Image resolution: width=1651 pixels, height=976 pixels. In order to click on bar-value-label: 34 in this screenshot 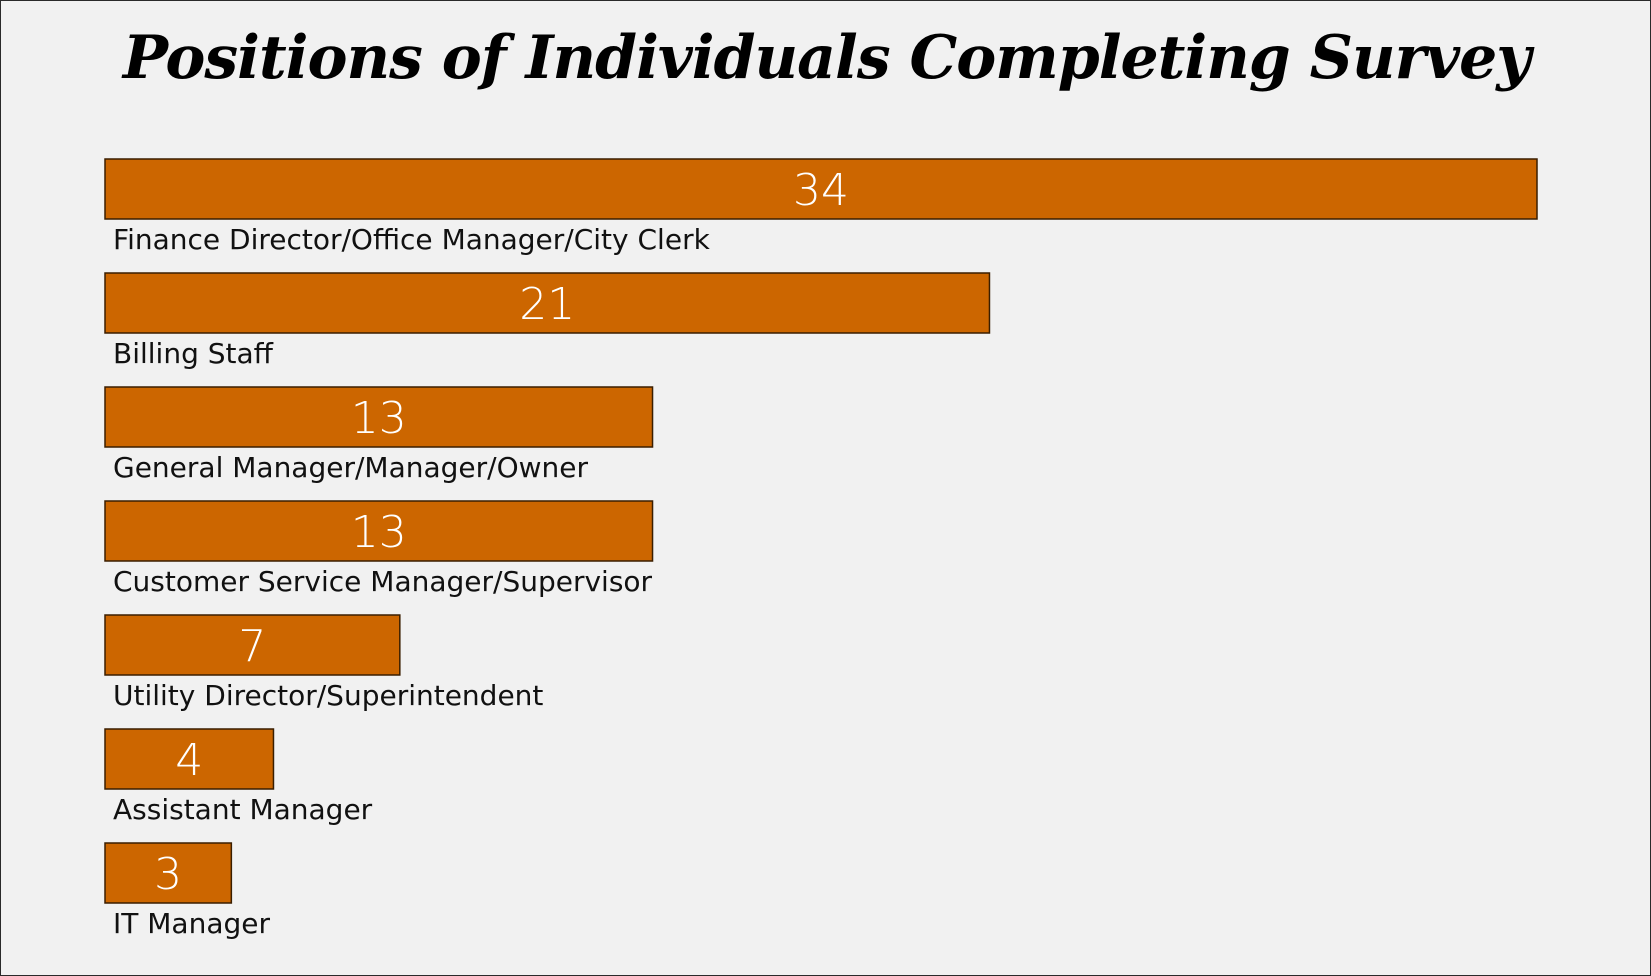, I will do `click(821, 190)`.